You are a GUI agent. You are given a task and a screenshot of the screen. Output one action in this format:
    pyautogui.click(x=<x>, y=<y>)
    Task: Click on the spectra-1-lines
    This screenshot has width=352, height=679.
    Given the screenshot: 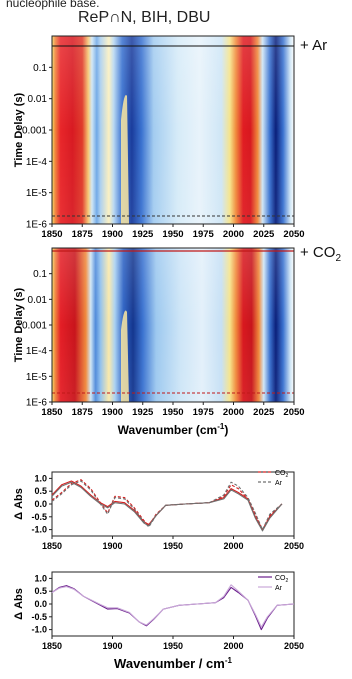 What is the action you would take?
    pyautogui.click(x=167, y=505)
    